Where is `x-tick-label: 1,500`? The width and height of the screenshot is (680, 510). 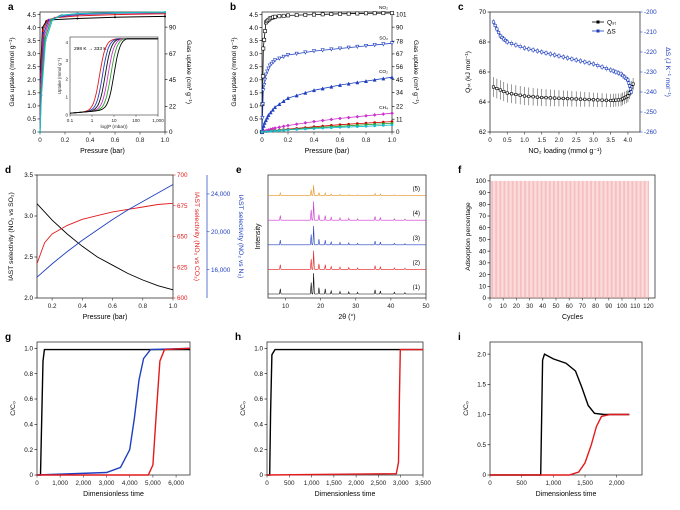
x-tick-label: 1,500 is located at coordinates (334, 483).